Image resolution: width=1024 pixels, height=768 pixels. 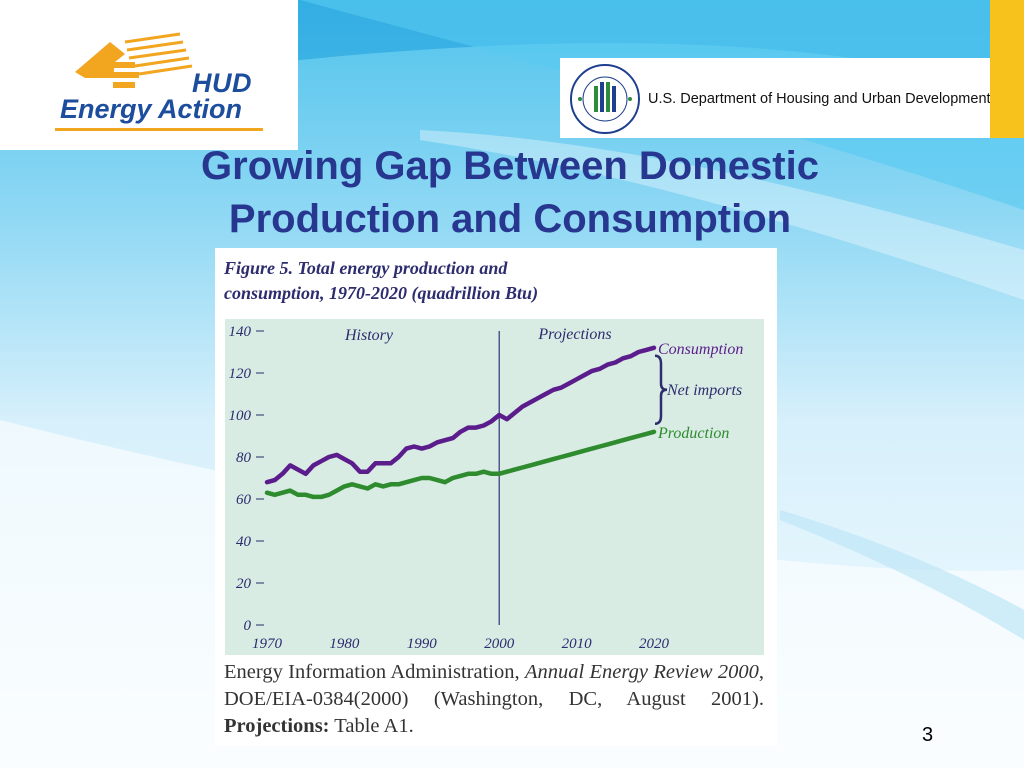 What do you see at coordinates (460, 464) in the screenshot?
I see `series-line-production` at bounding box center [460, 464].